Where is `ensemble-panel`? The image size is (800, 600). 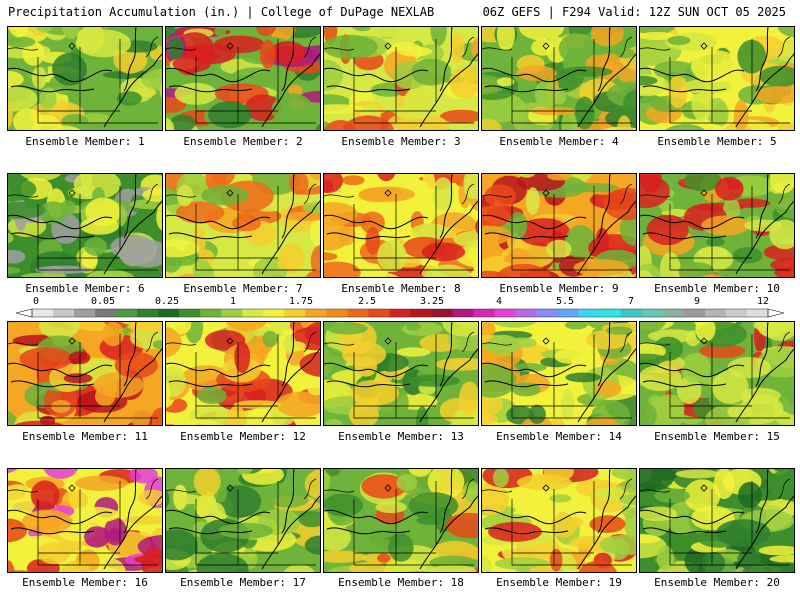 ensemble-panel is located at coordinates (559, 225).